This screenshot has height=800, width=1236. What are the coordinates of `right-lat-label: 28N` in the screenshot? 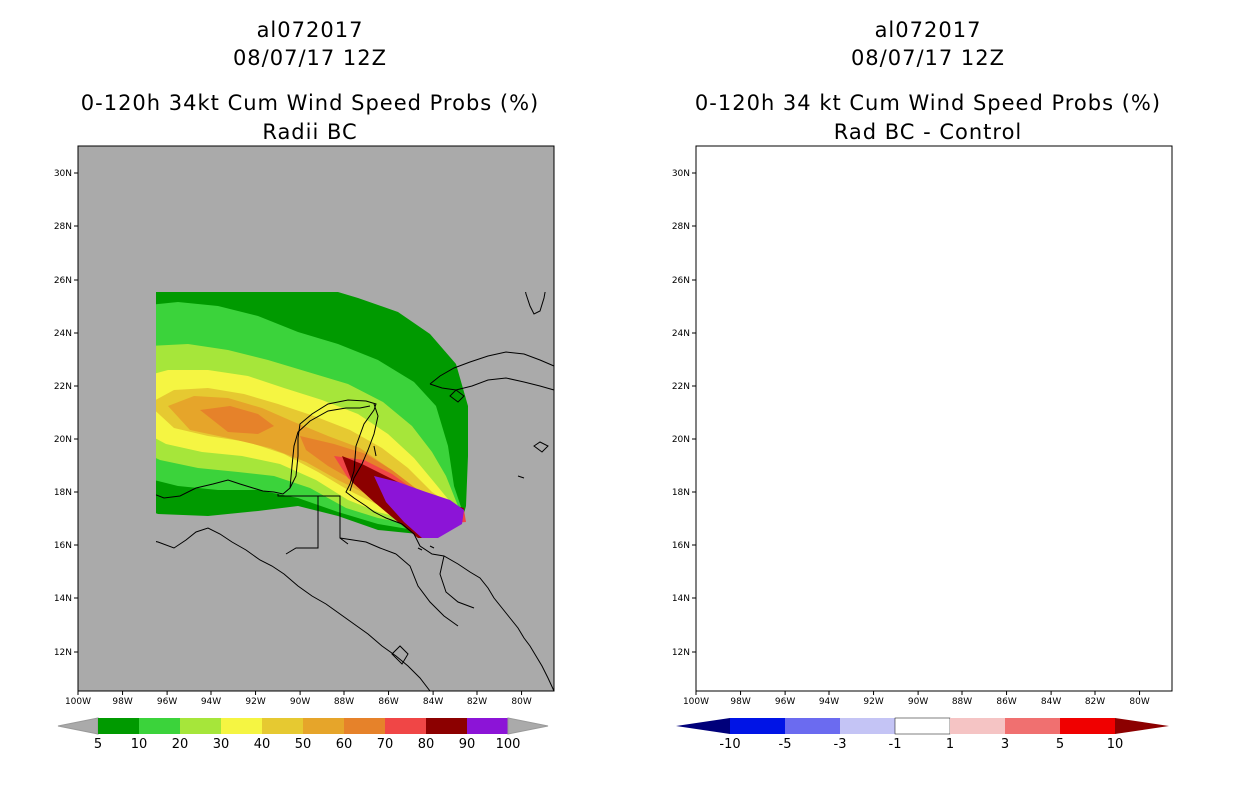 It's located at (681, 227).